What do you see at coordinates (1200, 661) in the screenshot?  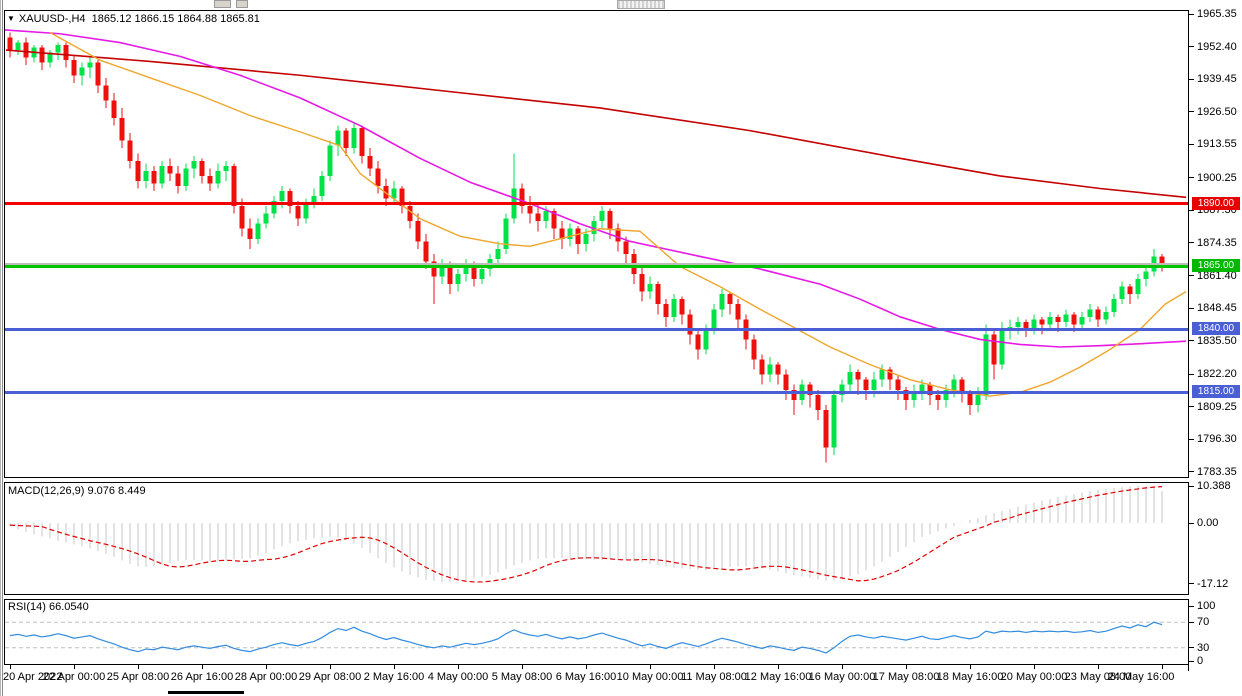 I see `rsi-axis-label: 0` at bounding box center [1200, 661].